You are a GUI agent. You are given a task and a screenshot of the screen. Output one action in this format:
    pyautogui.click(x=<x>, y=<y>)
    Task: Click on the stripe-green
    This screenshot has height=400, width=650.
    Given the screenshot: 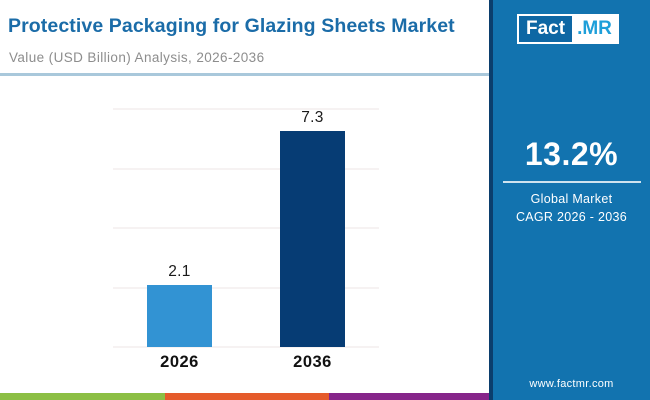 What is the action you would take?
    pyautogui.click(x=82, y=396)
    